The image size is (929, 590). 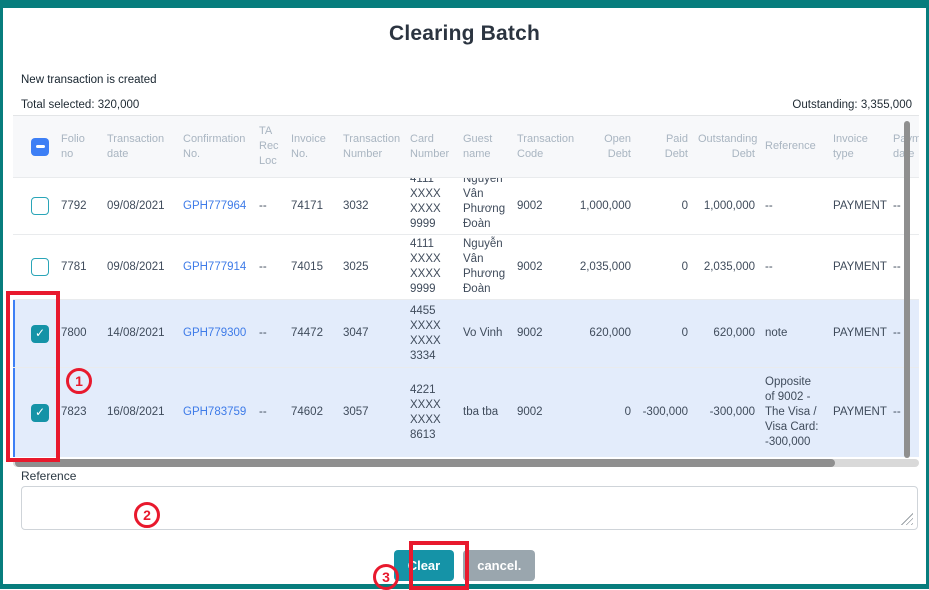 What do you see at coordinates (307, 333) in the screenshot?
I see `cell-invoice-no: 74472` at bounding box center [307, 333].